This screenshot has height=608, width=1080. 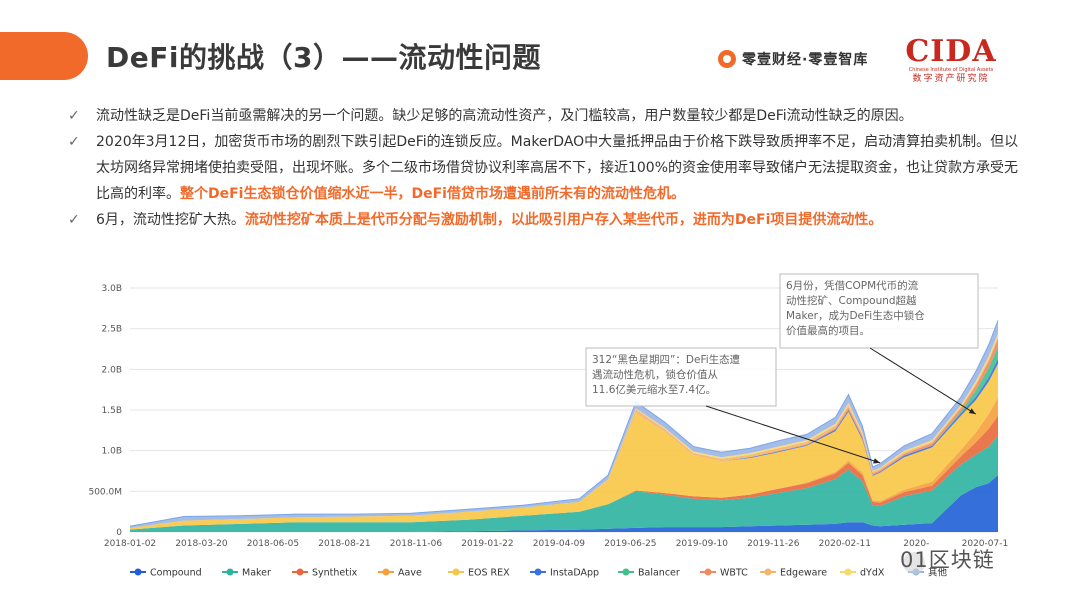 What do you see at coordinates (559, 544) in the screenshot?
I see `x-tick-label: 2019-04-09` at bounding box center [559, 544].